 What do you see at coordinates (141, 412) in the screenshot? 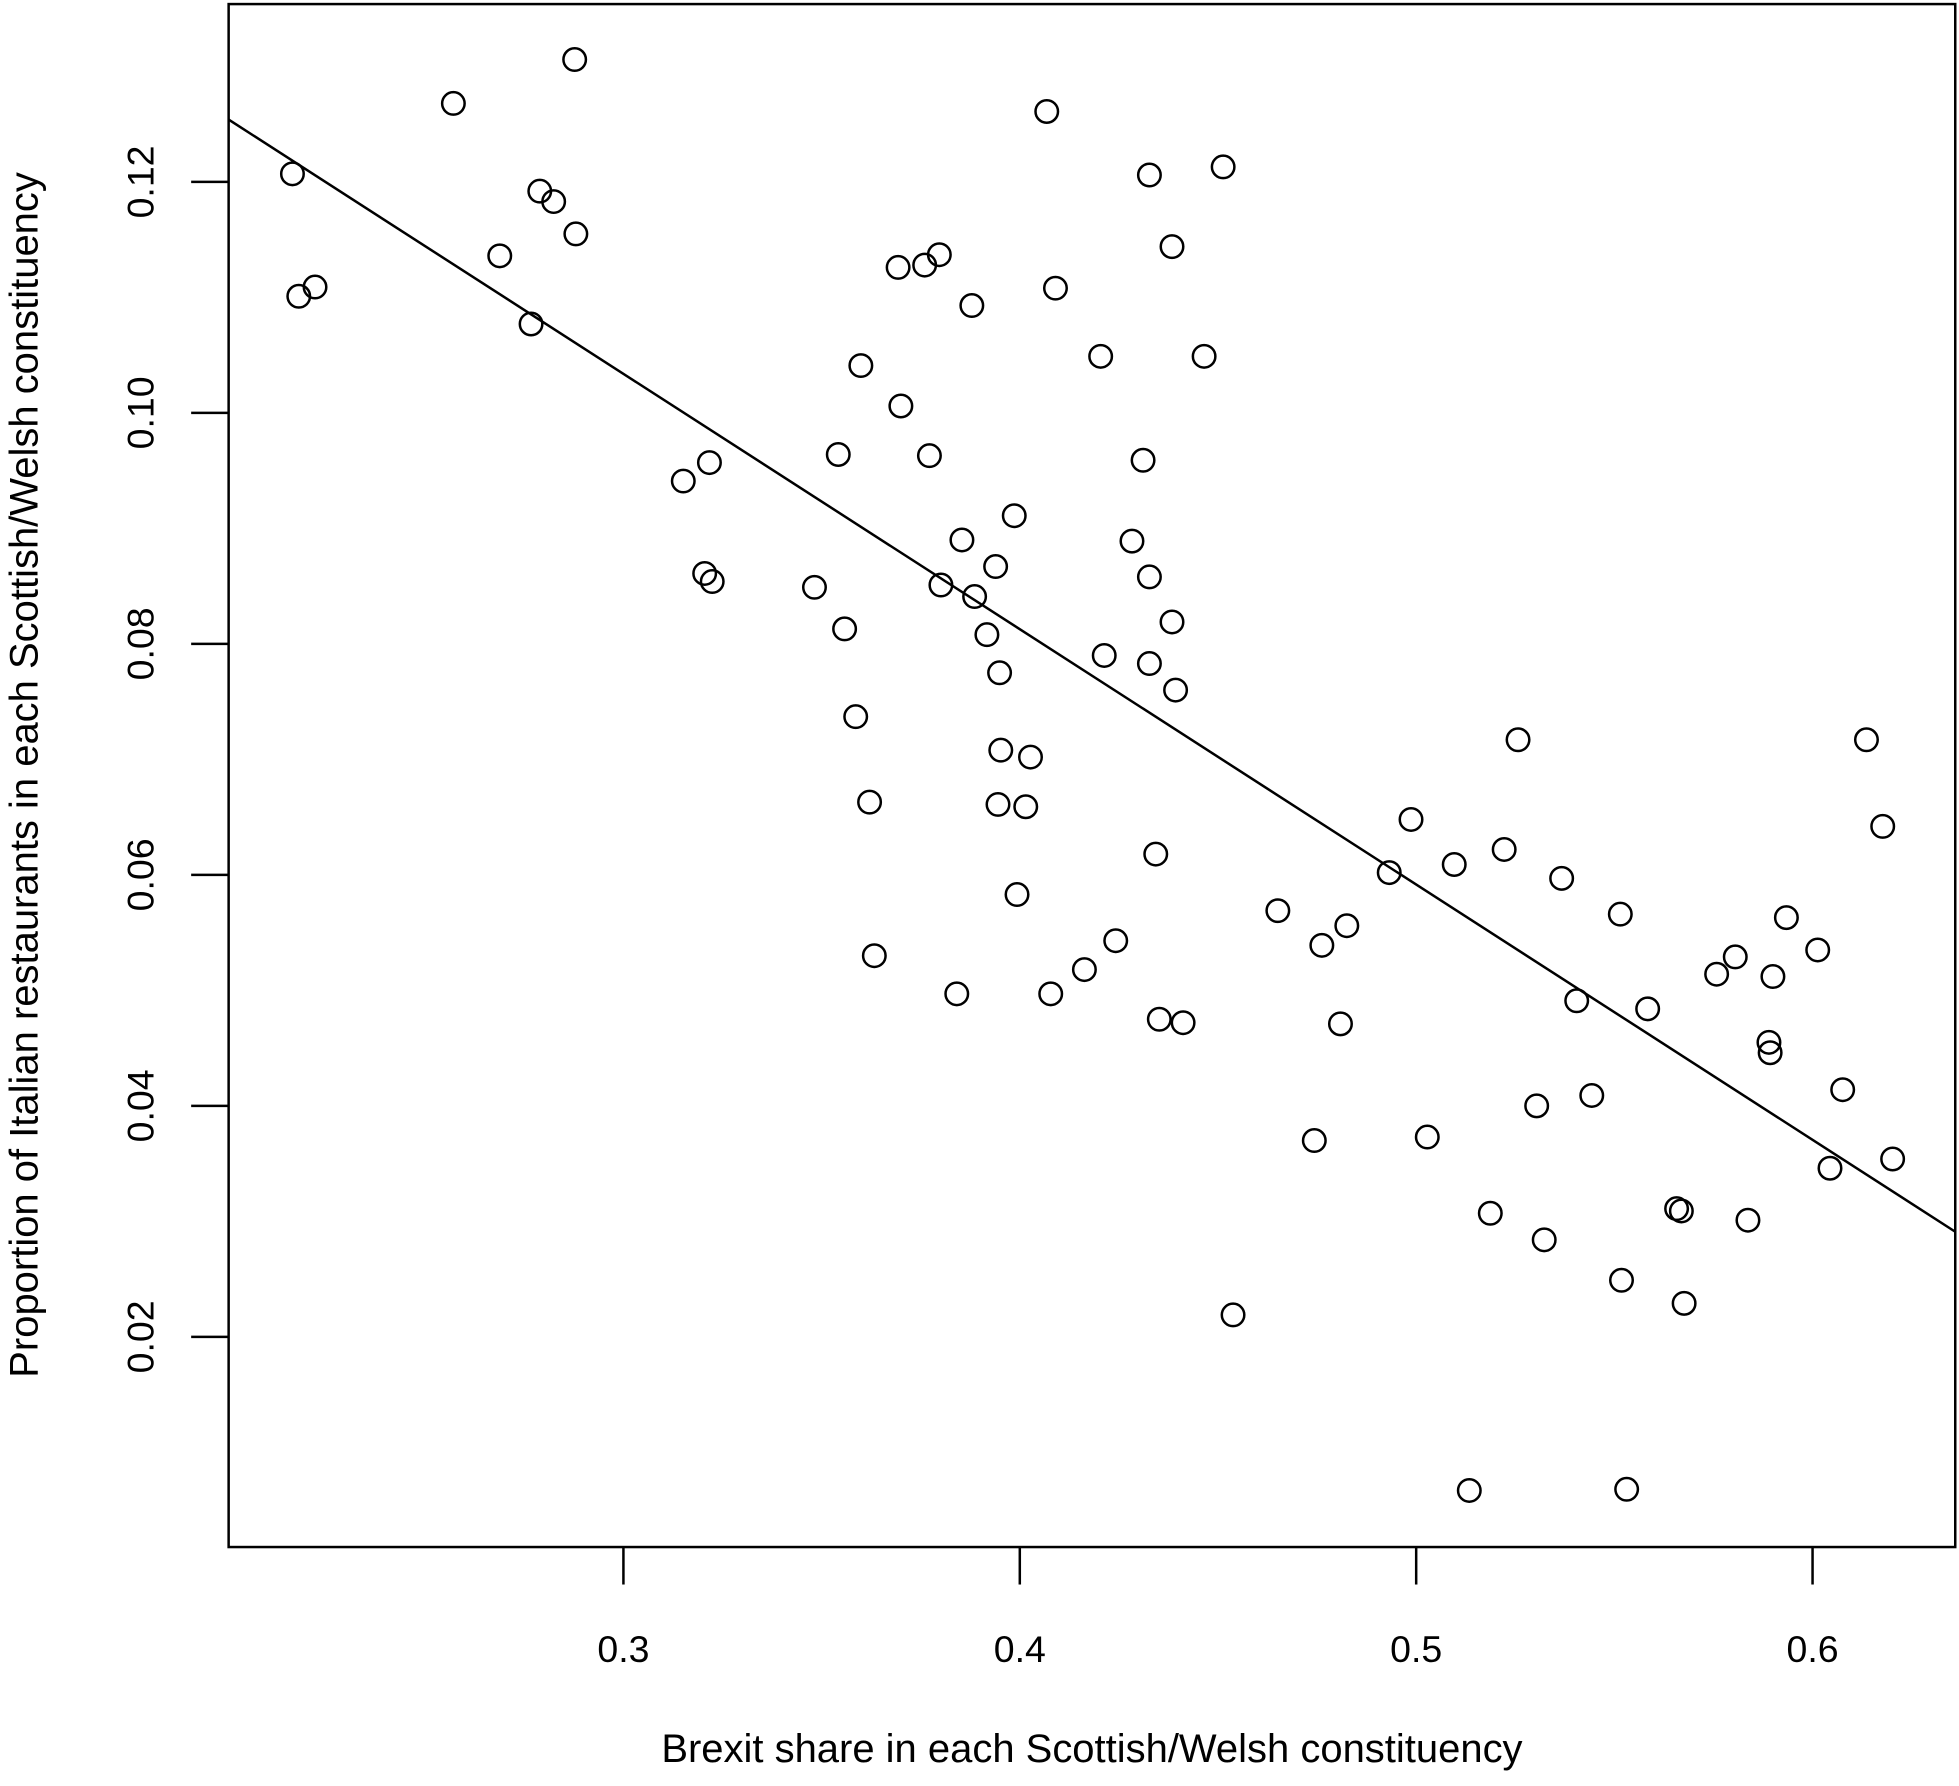
I see `y-tick-label: 0.10` at bounding box center [141, 412].